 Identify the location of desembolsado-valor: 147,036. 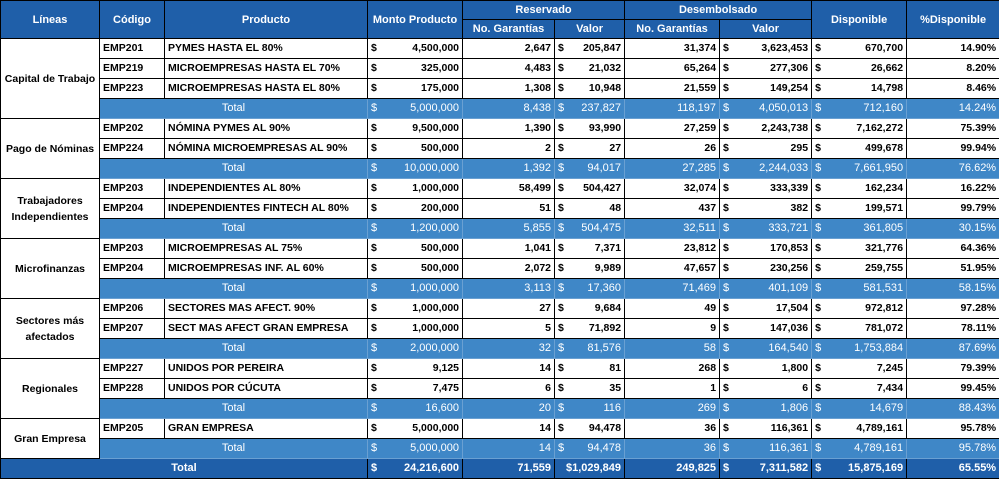
(773, 328).